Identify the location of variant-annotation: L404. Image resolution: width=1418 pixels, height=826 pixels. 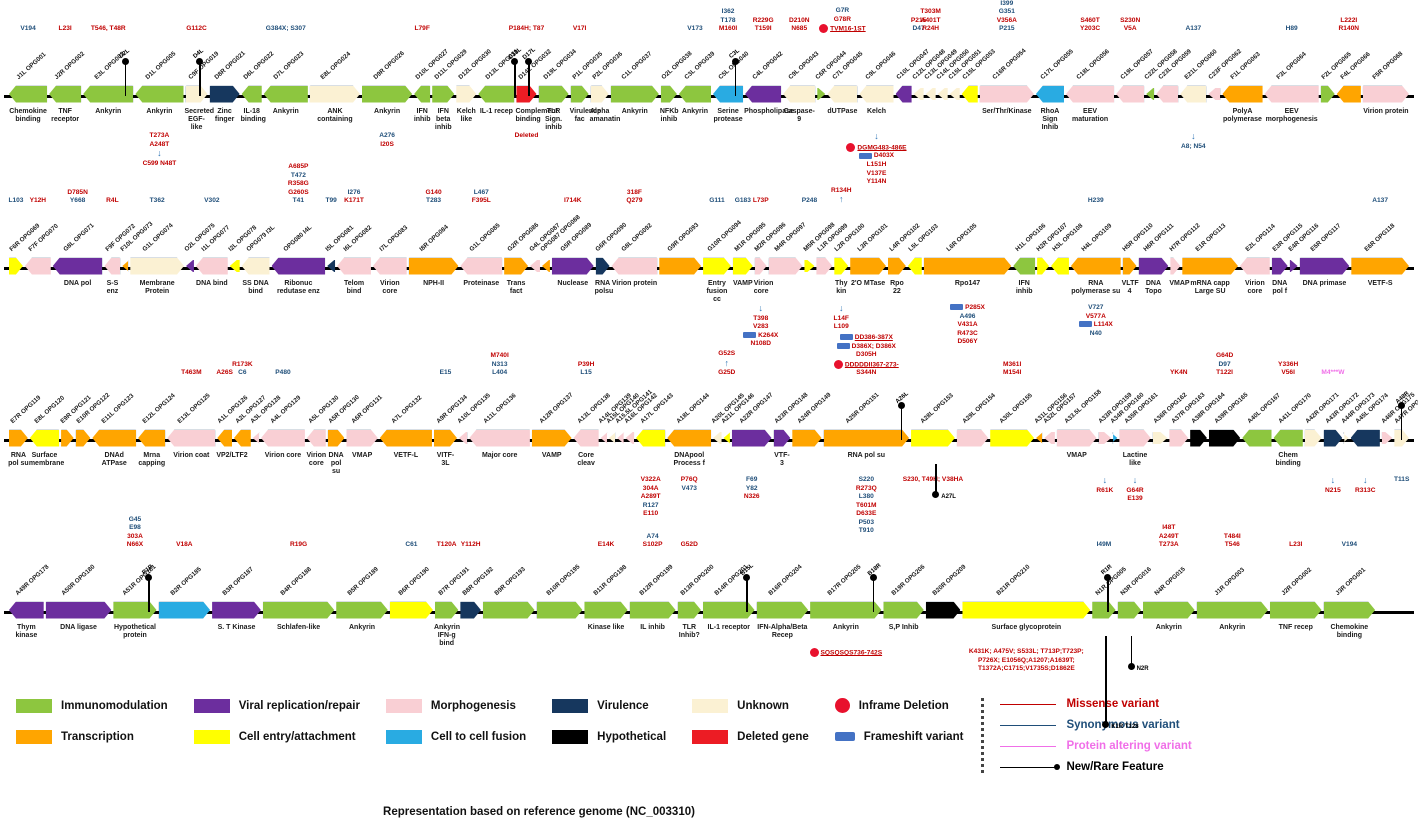
(499, 373).